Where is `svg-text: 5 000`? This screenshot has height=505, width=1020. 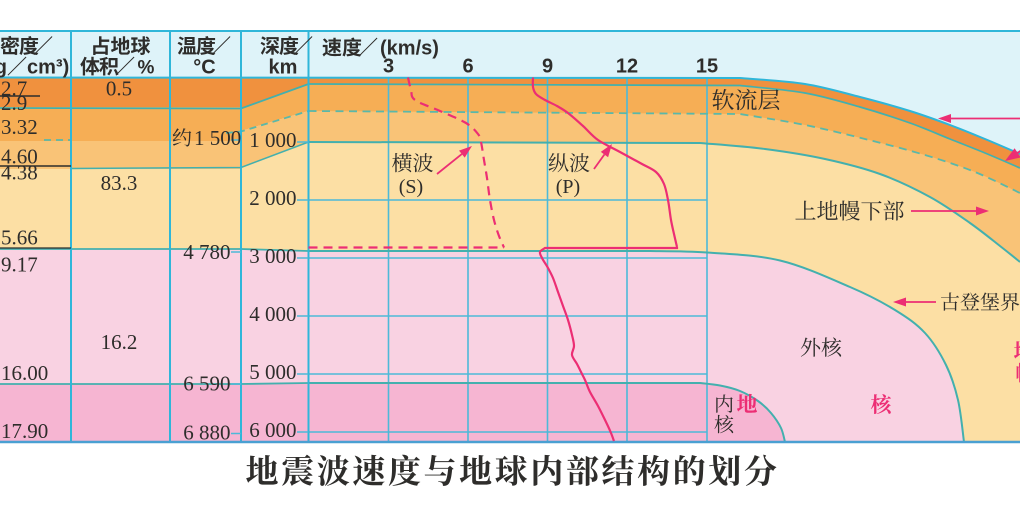 svg-text: 5 000 is located at coordinates (272, 372).